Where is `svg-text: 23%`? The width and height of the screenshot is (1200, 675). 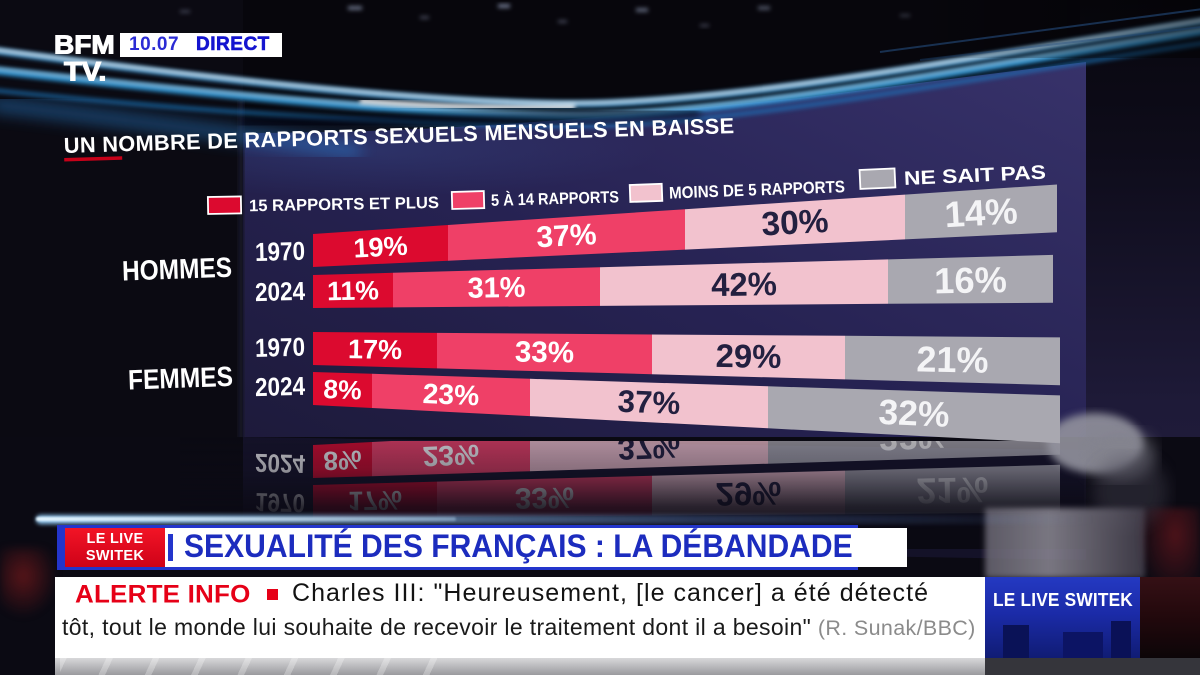 svg-text: 23% is located at coordinates (451, 394).